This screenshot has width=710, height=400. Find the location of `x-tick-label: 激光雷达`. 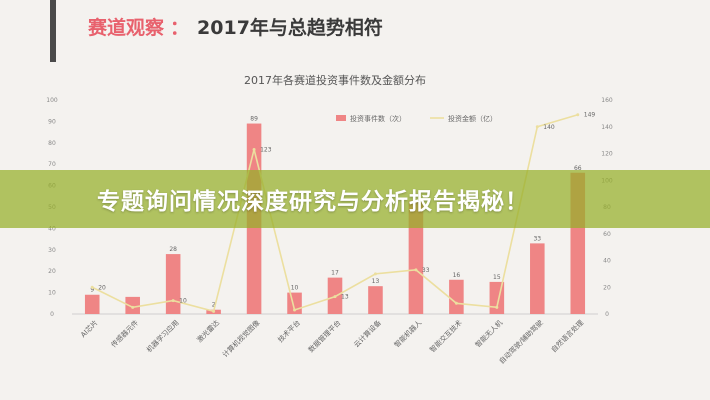

x-tick-label: 激光雷达 is located at coordinates (208, 331).